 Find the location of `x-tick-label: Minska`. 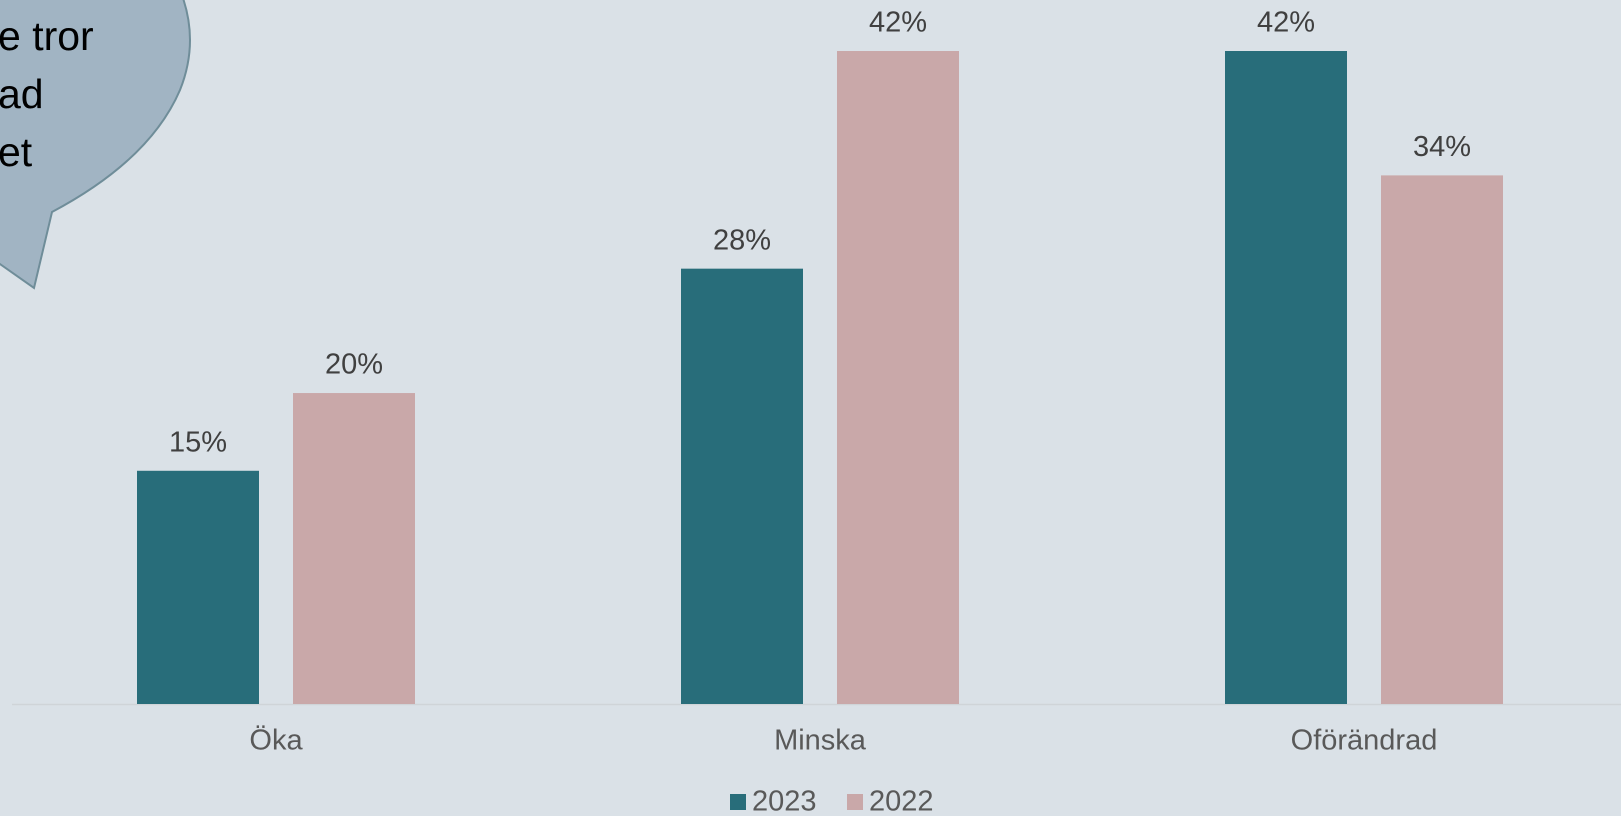

x-tick-label: Minska is located at coordinates (820, 741).